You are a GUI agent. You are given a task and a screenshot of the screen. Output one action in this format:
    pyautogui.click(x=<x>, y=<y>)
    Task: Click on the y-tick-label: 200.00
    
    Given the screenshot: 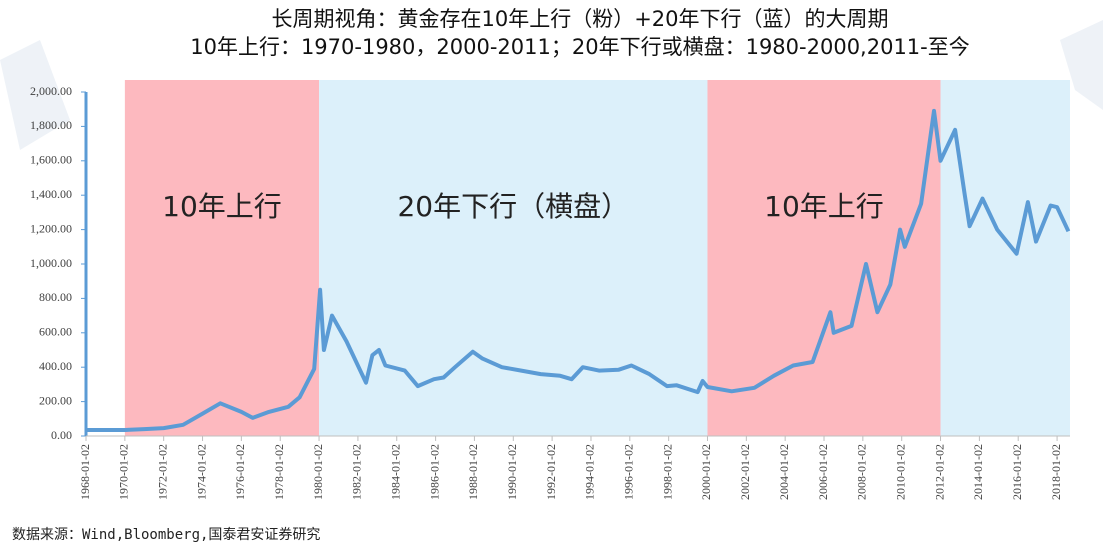 What is the action you would take?
    pyautogui.click(x=55, y=400)
    